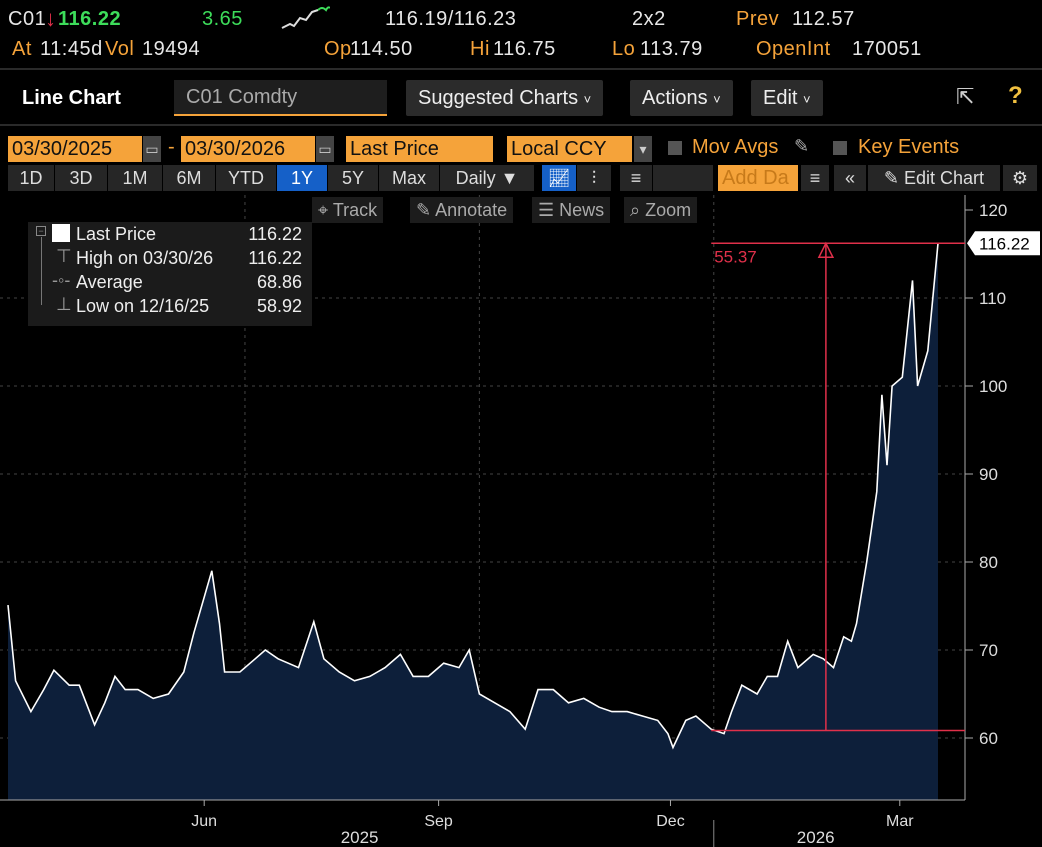 This screenshot has width=1042, height=847. Describe the element at coordinates (171, 49) in the screenshot. I see `vol-value: 19494` at that location.